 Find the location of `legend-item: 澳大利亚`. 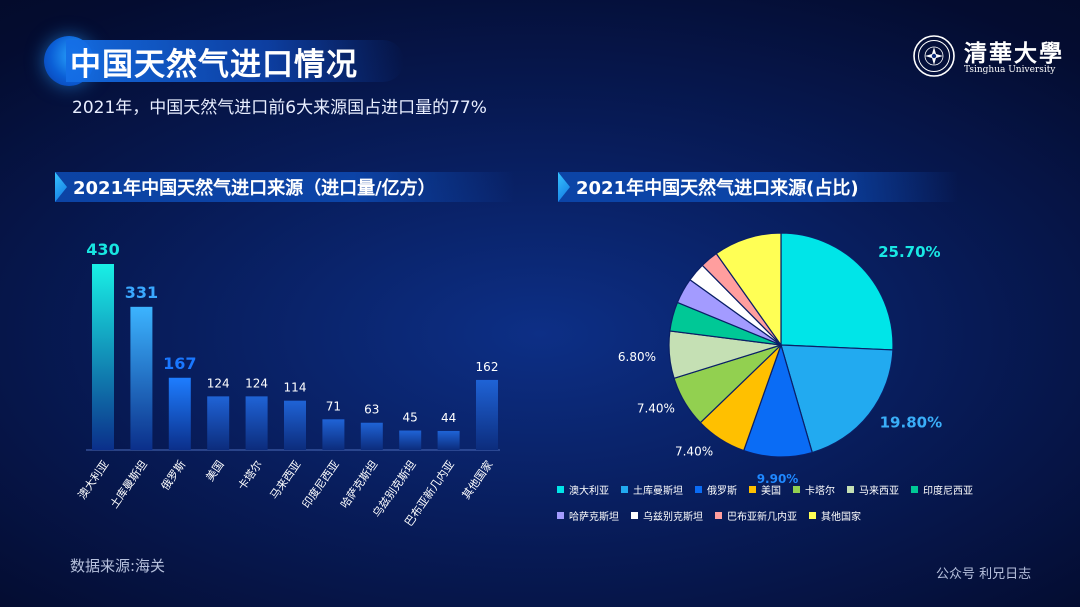

legend-item: 澳大利亚 is located at coordinates (583, 489).